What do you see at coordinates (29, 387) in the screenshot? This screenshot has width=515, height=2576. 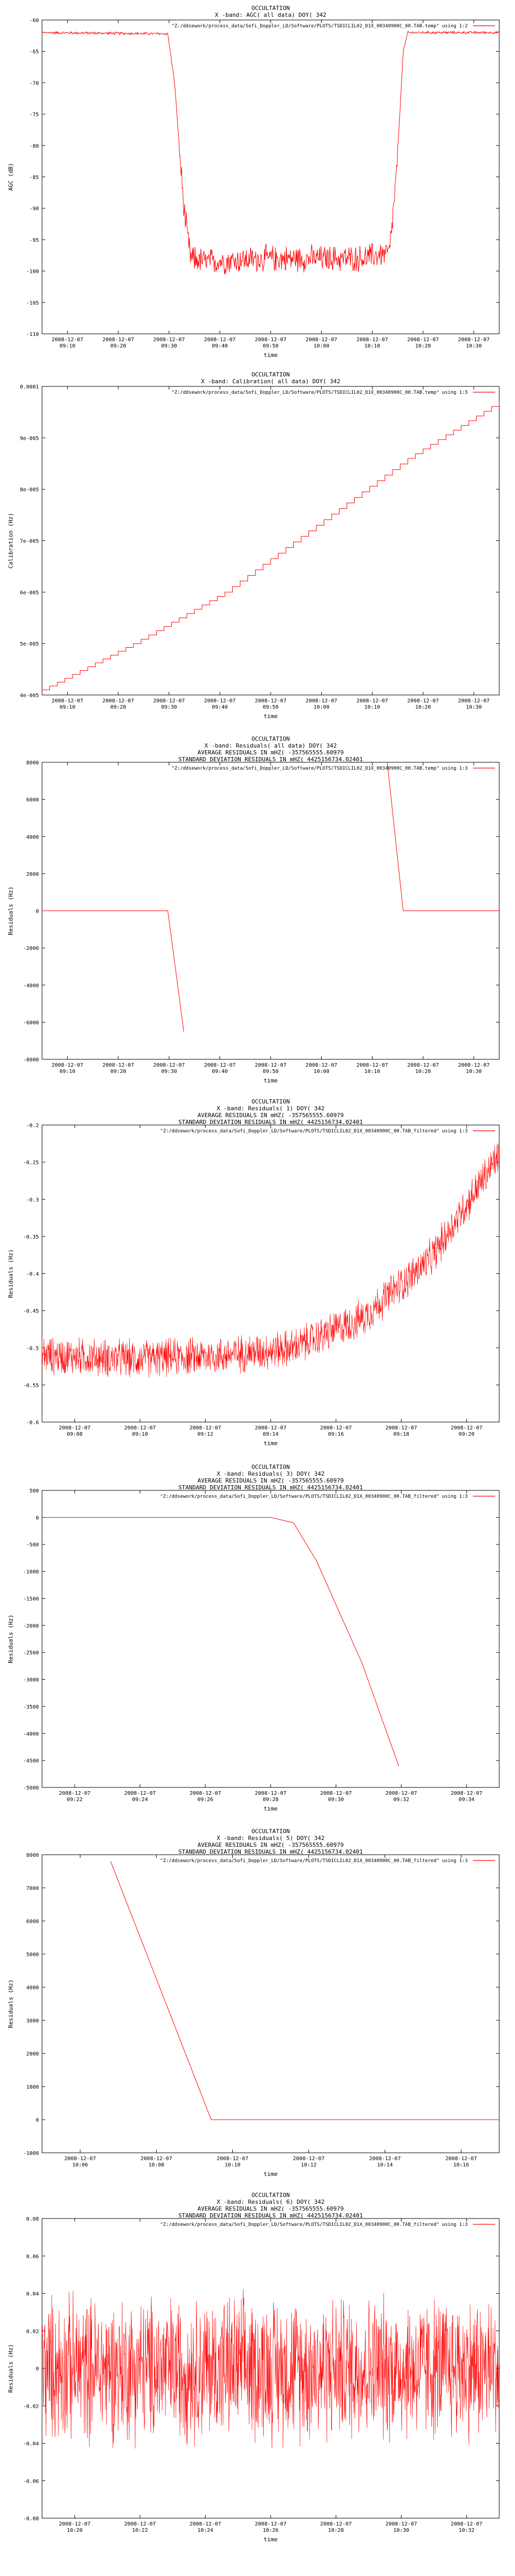 I see `y-tick-label: 0.0001` at bounding box center [29, 387].